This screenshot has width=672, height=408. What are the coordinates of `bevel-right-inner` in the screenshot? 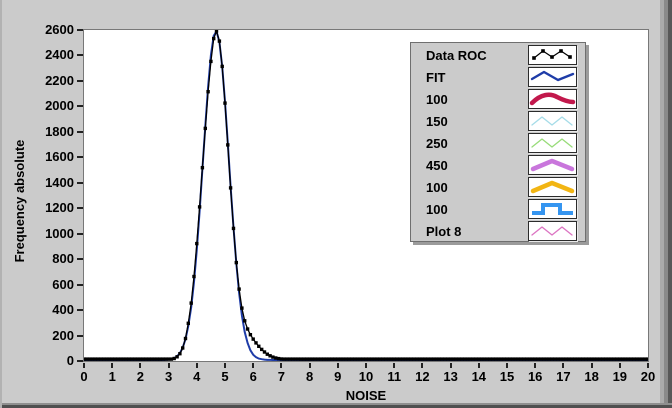 It's located at (662, 204).